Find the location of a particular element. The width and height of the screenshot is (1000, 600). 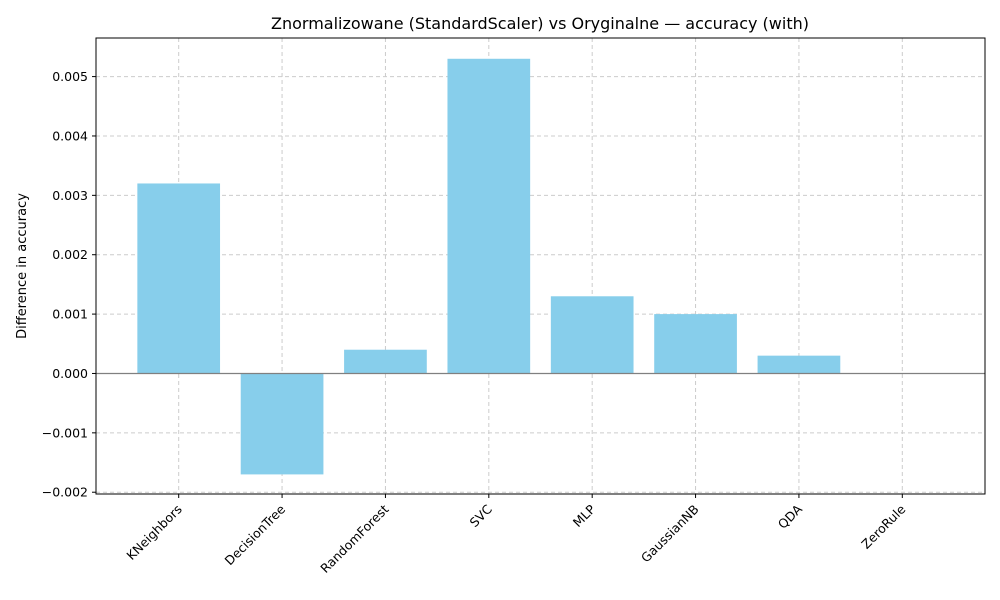

y-tick-label: 0.003 is located at coordinates (70, 195).